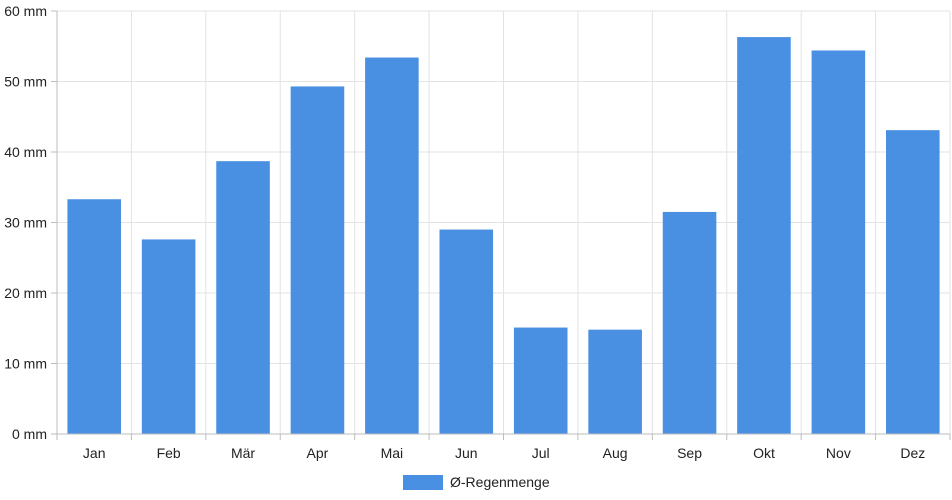 This screenshot has height=500, width=952. I want to click on bar-sep, so click(689, 322).